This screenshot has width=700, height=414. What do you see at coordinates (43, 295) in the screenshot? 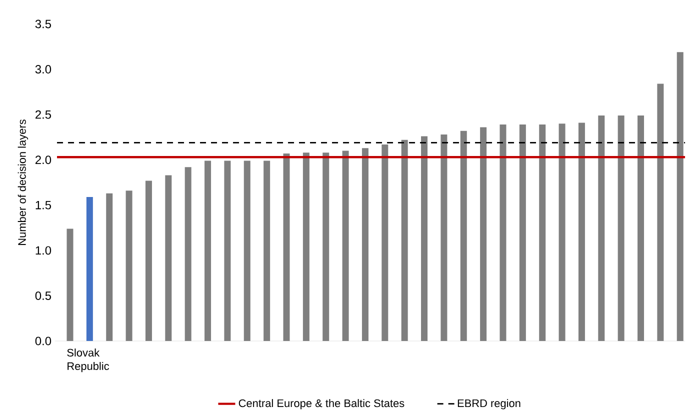
I see `y-tick-label: 0.5` at bounding box center [43, 295].